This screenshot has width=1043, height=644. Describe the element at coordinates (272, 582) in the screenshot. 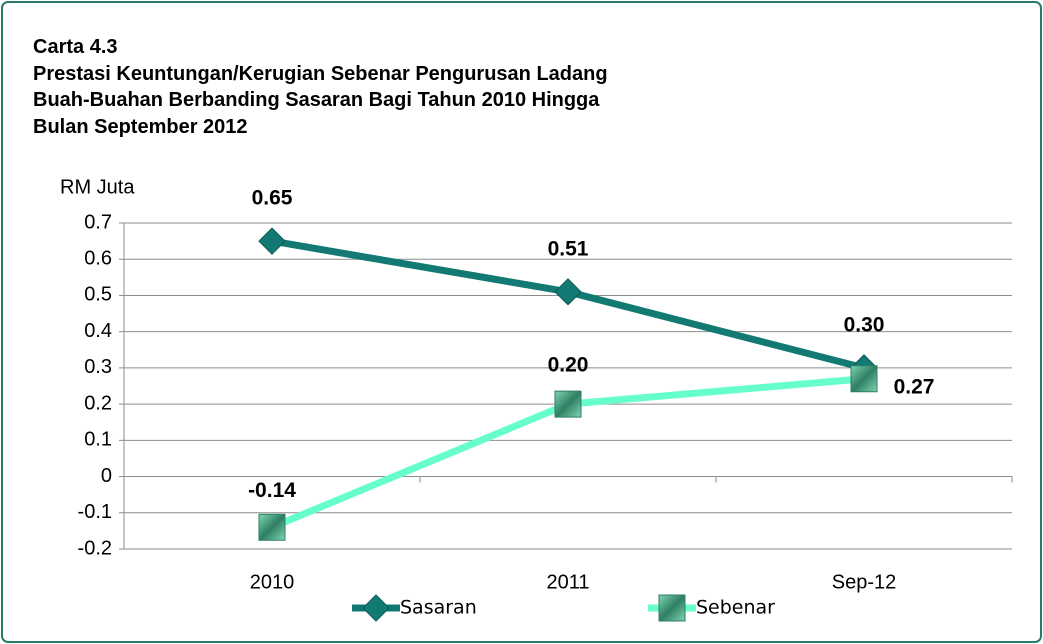

I see `x-tick-label: 2010` at that location.